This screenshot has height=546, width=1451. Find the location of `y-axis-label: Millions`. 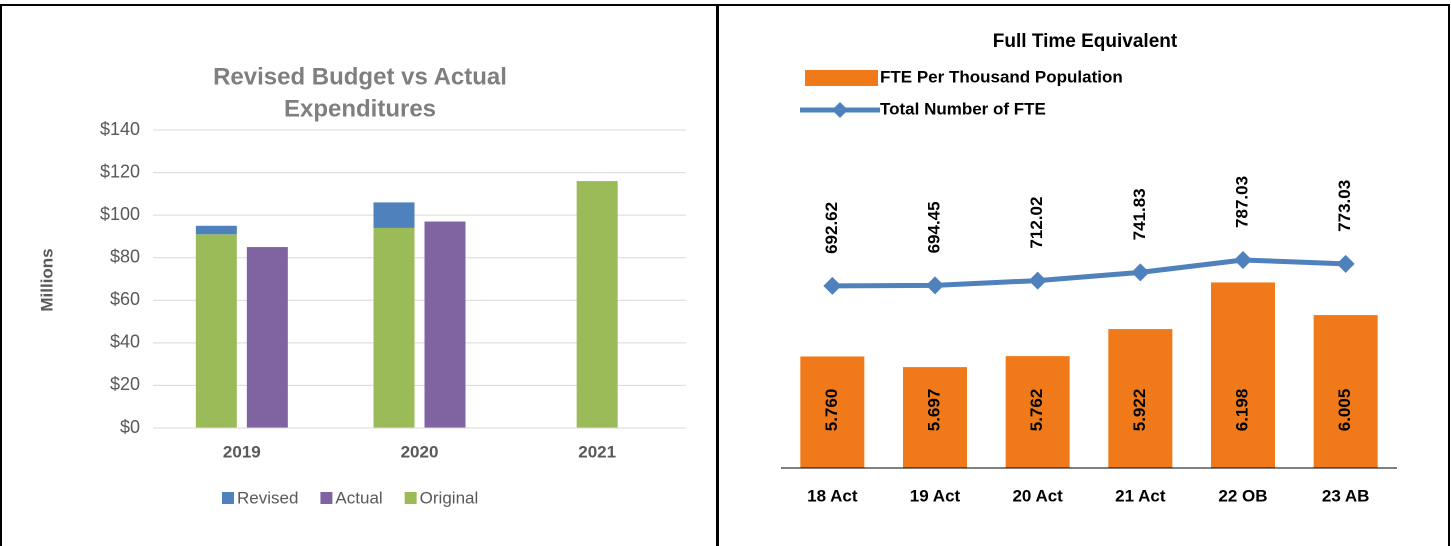

y-axis-label: Millions is located at coordinates (46, 279).